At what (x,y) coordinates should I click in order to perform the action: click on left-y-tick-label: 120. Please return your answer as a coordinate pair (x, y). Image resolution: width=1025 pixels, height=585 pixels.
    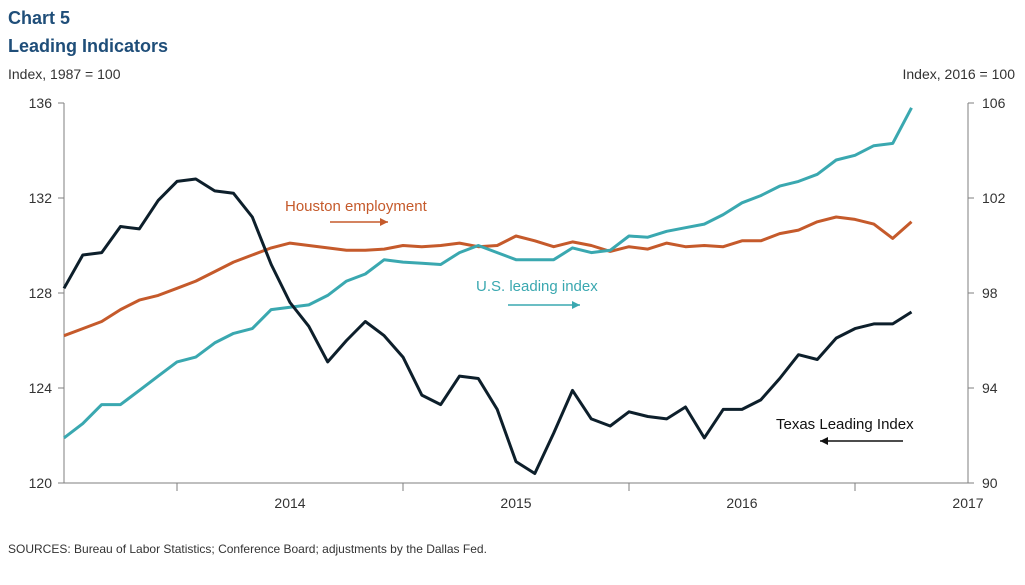
    Looking at the image, I should click on (41, 483).